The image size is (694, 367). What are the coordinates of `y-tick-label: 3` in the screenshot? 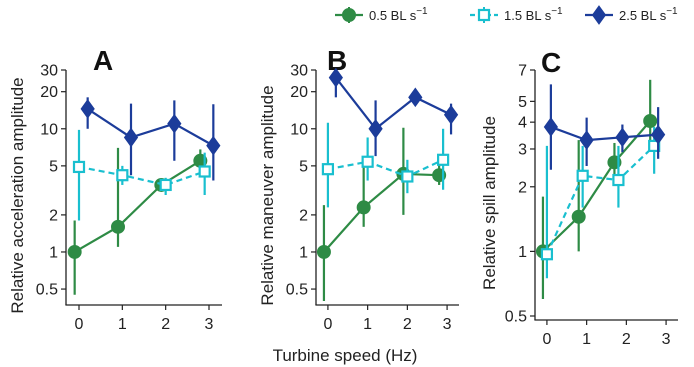 It's located at (522, 149).